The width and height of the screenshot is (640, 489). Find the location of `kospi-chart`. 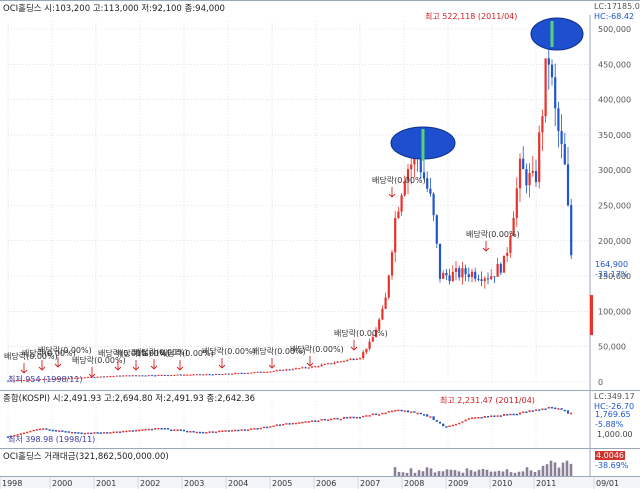

kospi-chart is located at coordinates (320, 420).